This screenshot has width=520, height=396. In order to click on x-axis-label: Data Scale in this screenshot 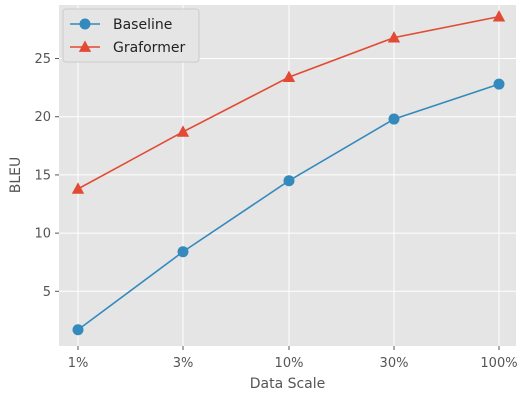, I will do `click(288, 384)`.